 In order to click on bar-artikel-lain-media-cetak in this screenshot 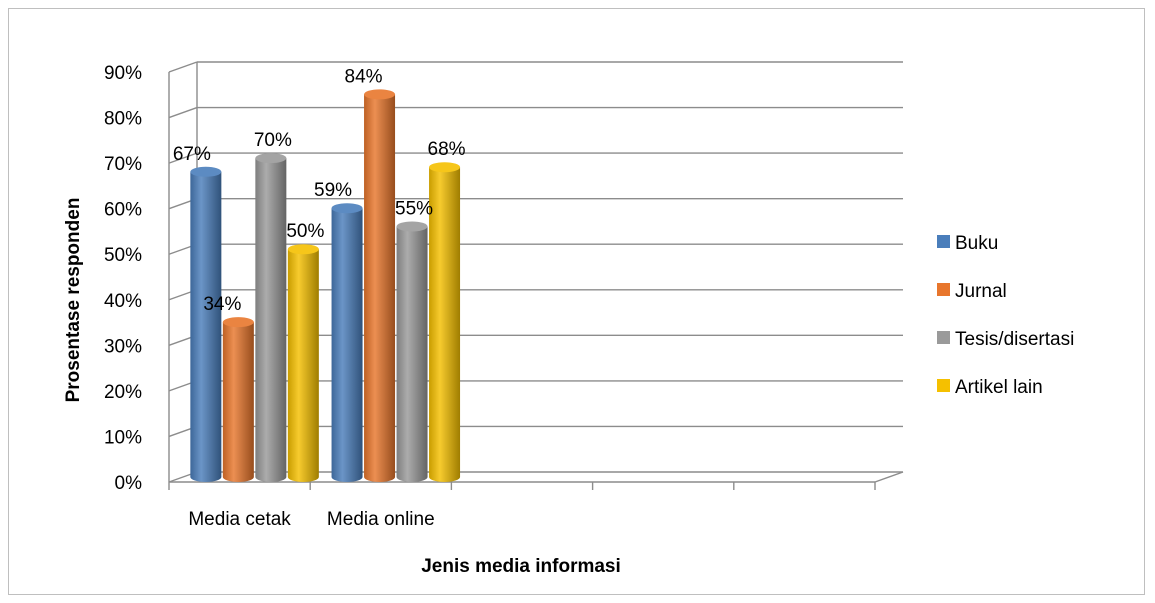, I will do `click(303, 363)`.